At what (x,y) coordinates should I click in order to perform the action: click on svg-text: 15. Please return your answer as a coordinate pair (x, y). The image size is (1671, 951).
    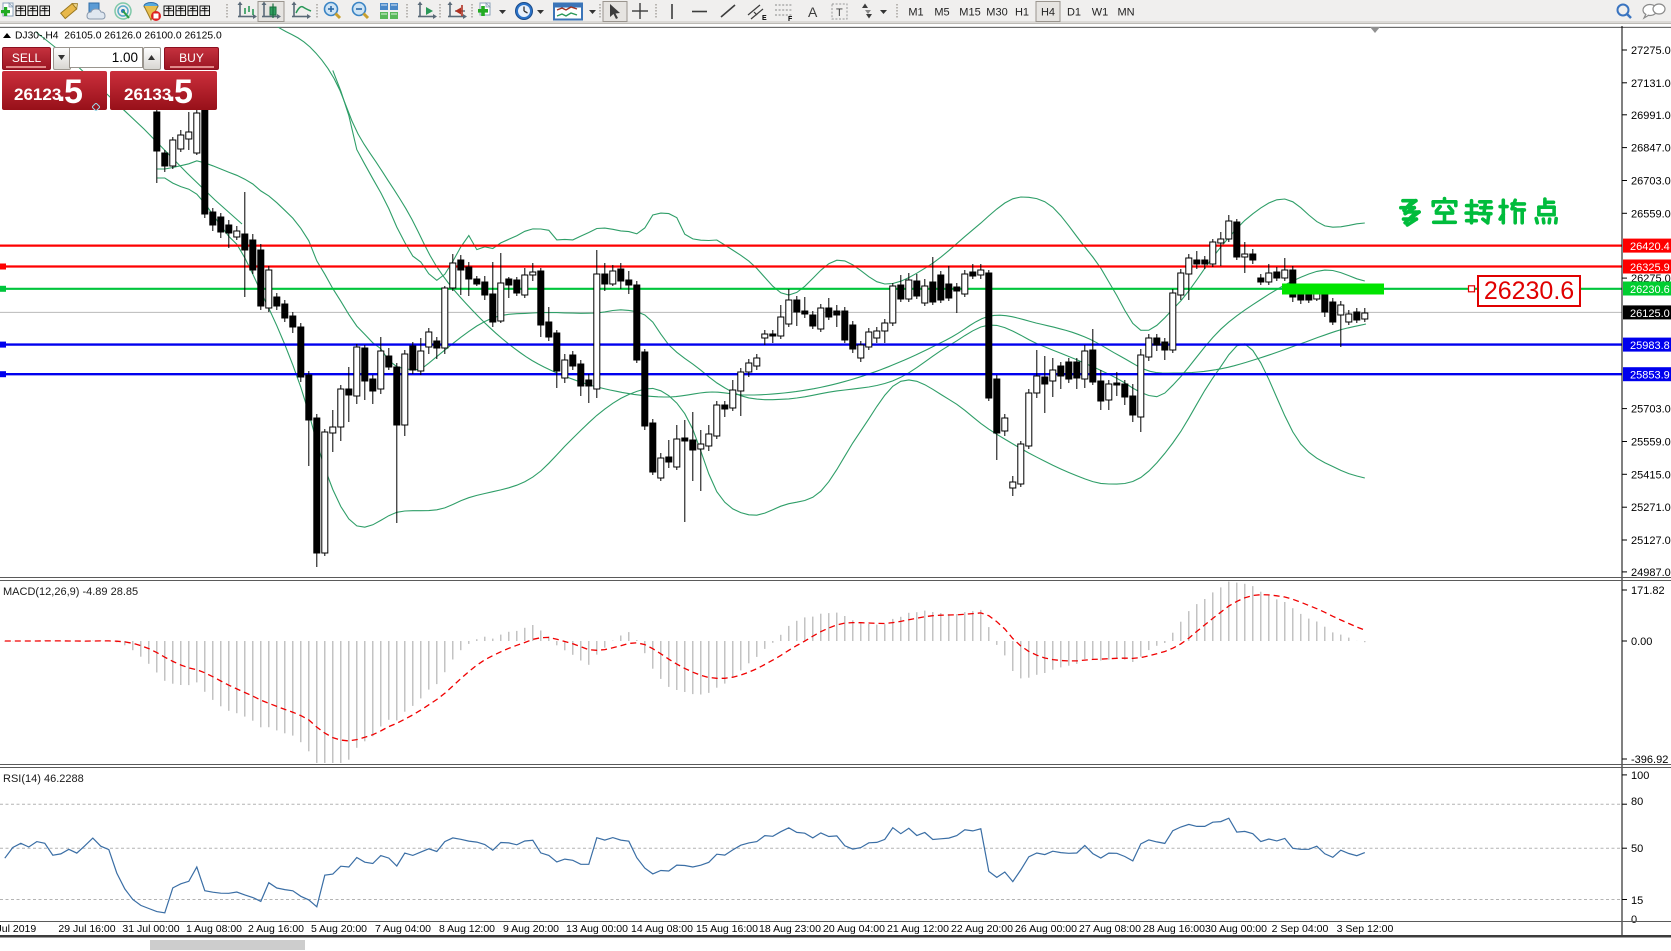
    Looking at the image, I should click on (1637, 901).